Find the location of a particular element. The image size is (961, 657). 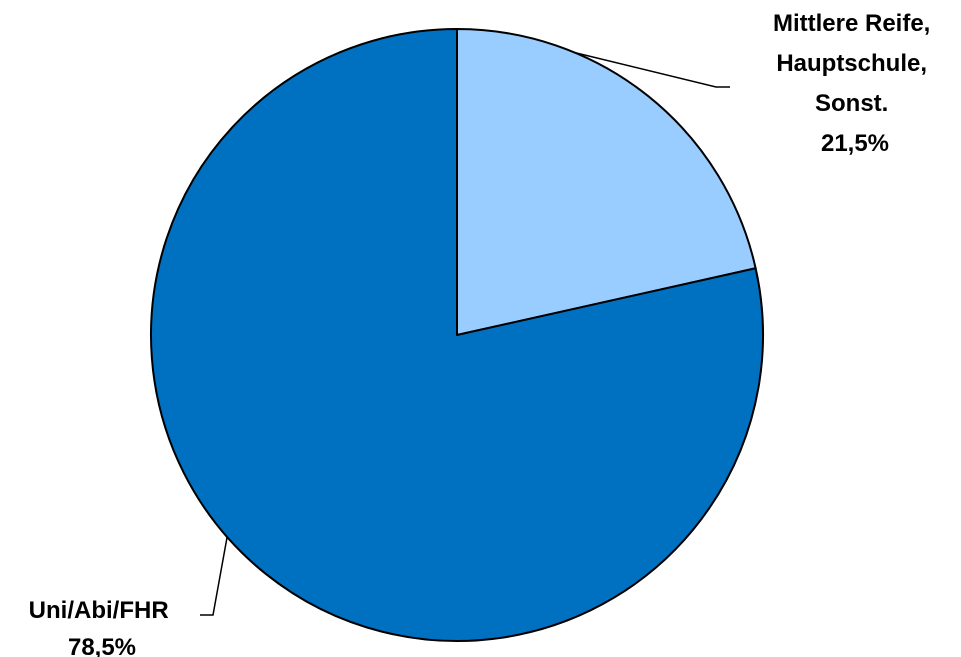

slice-value-label: 21,5% is located at coordinates (855, 143).